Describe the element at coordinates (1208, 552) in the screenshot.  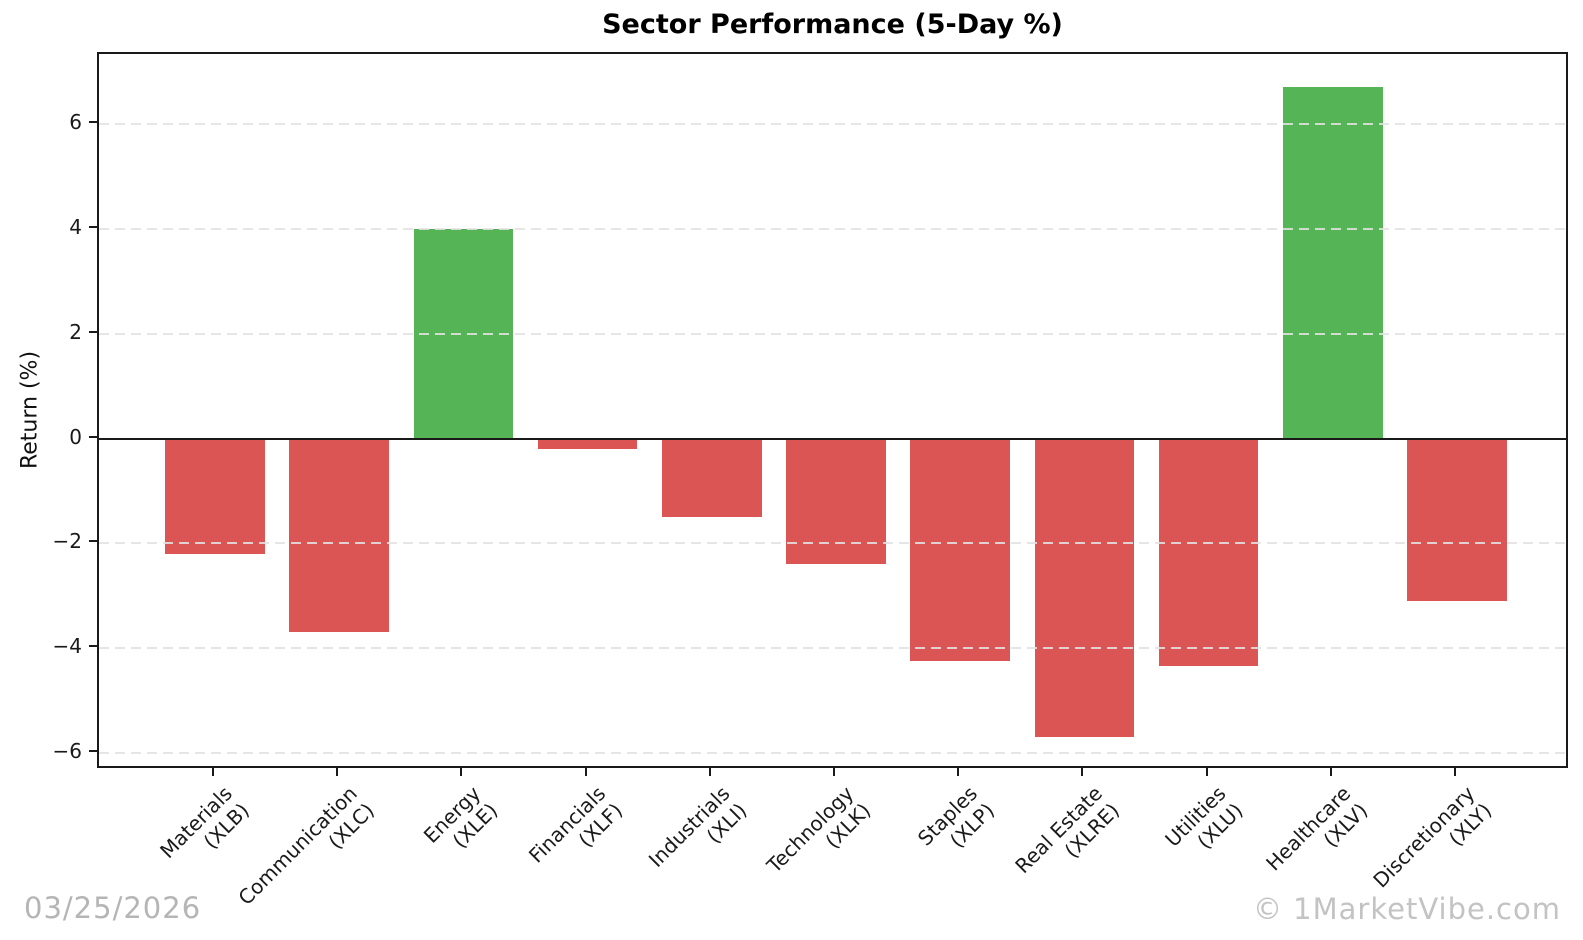
I see `bar-utilities` at that location.